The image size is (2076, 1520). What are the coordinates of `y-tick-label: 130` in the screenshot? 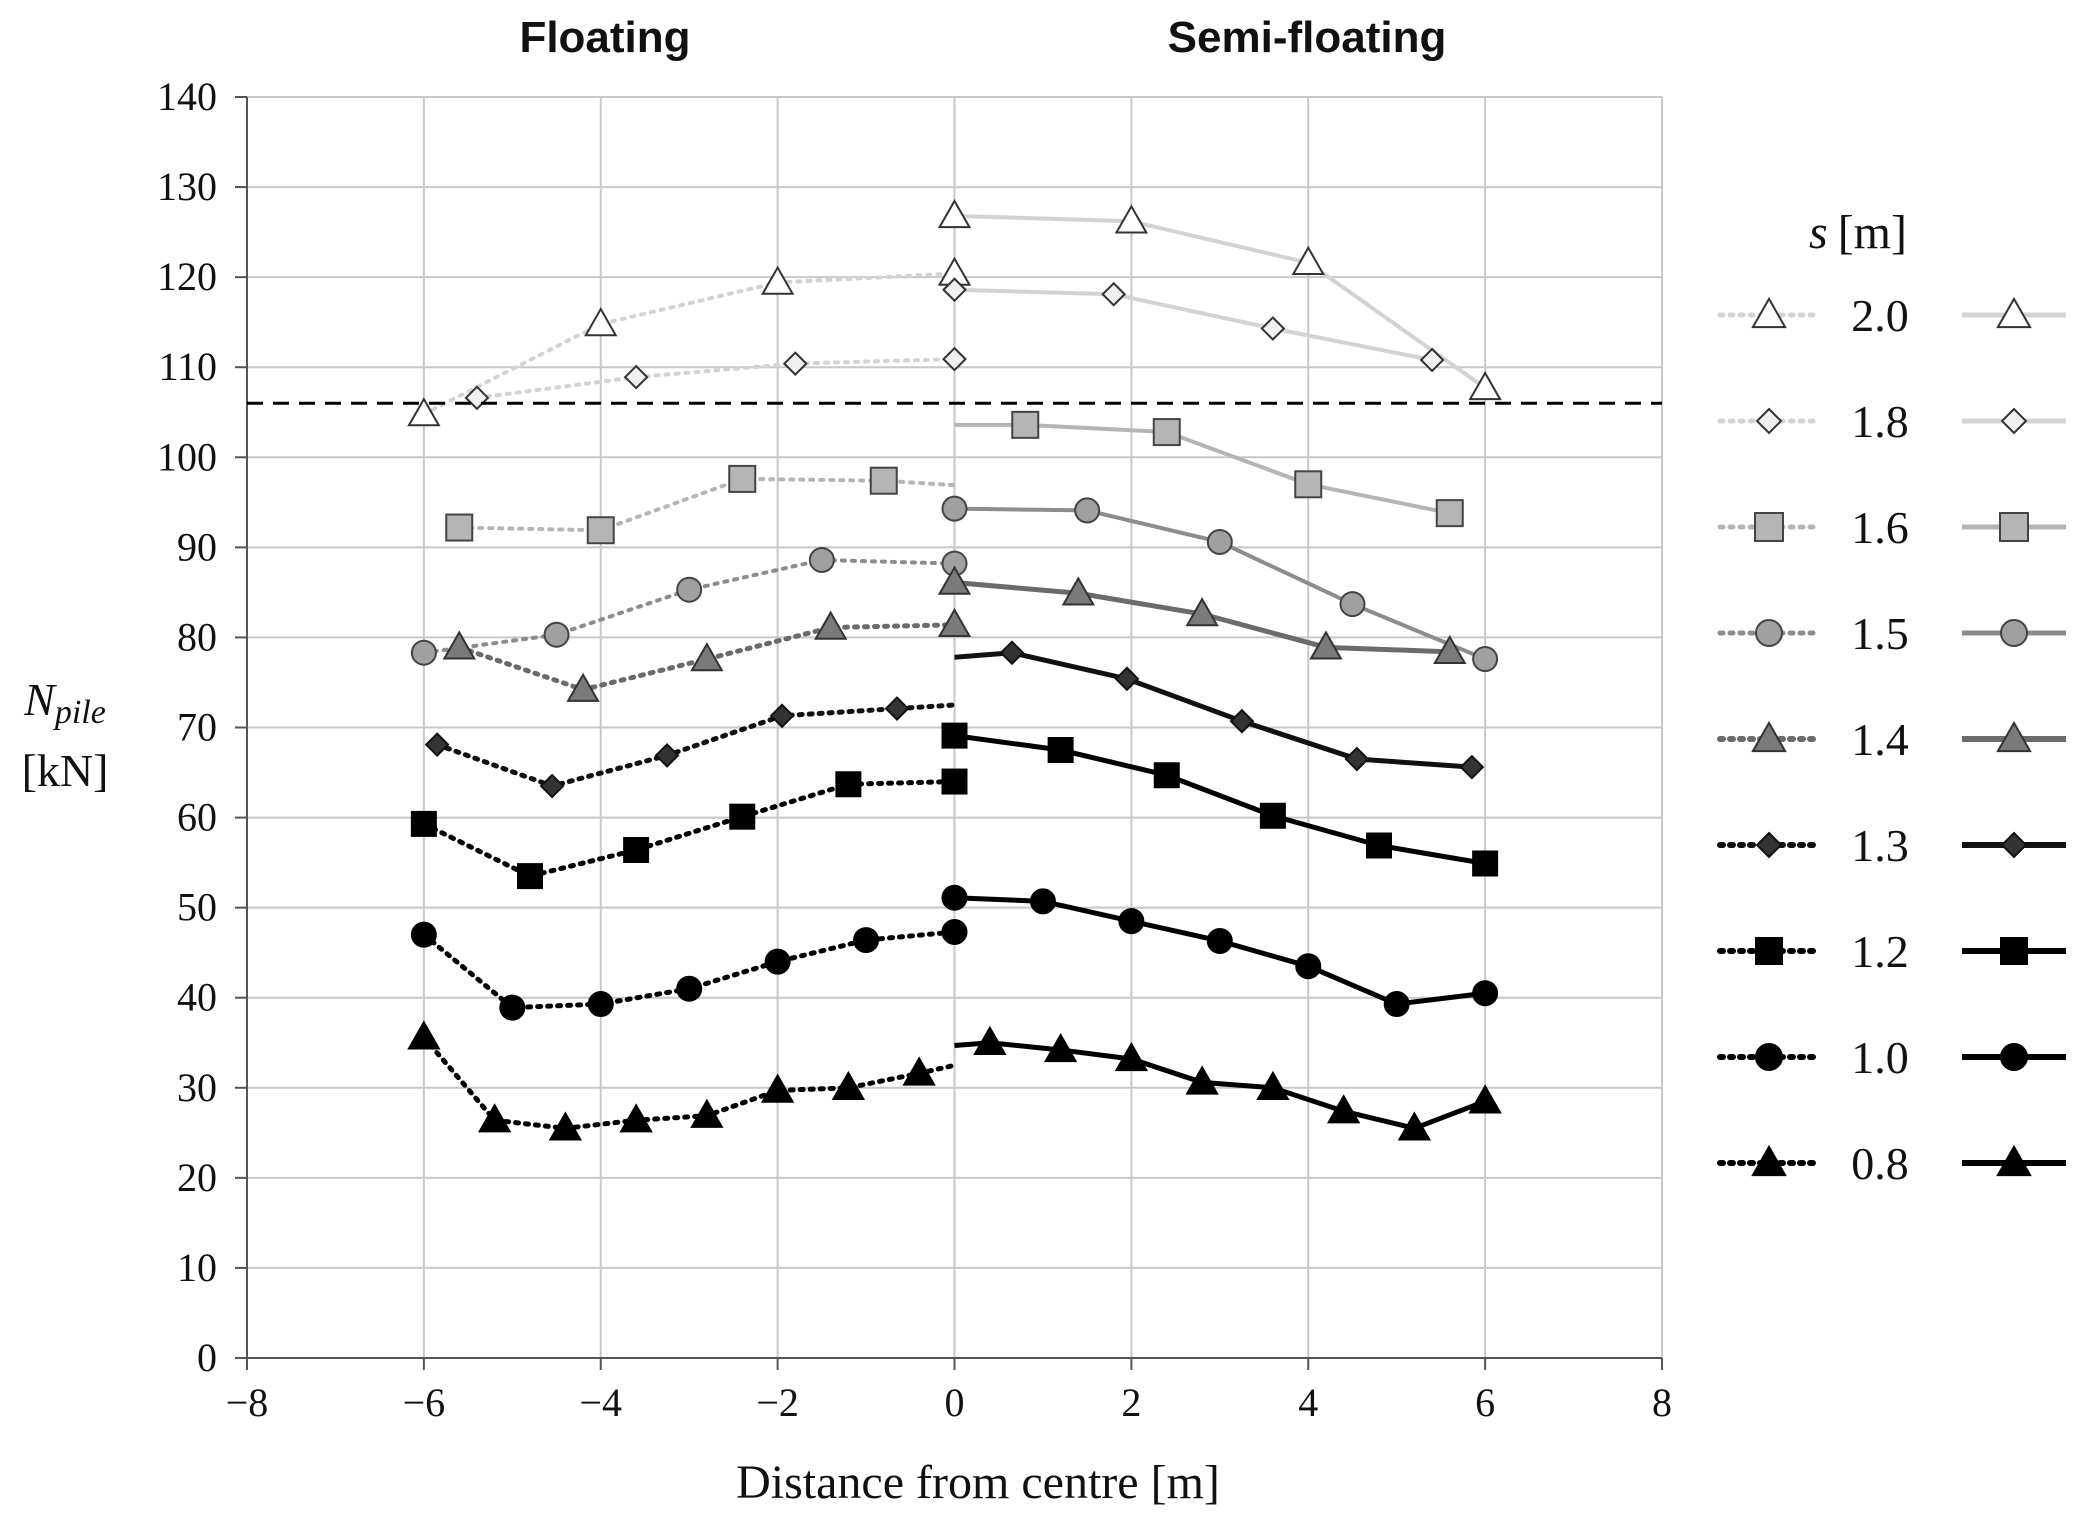 It's located at (187, 186).